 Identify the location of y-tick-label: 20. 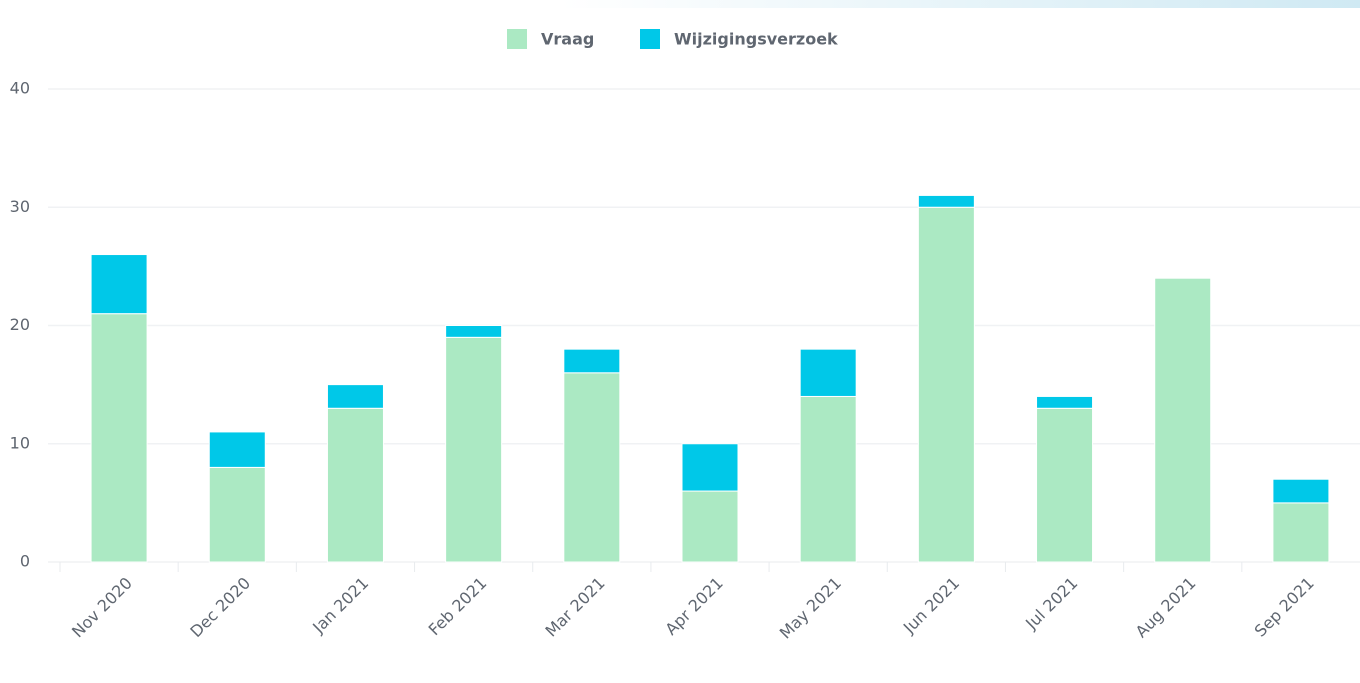
(20, 324).